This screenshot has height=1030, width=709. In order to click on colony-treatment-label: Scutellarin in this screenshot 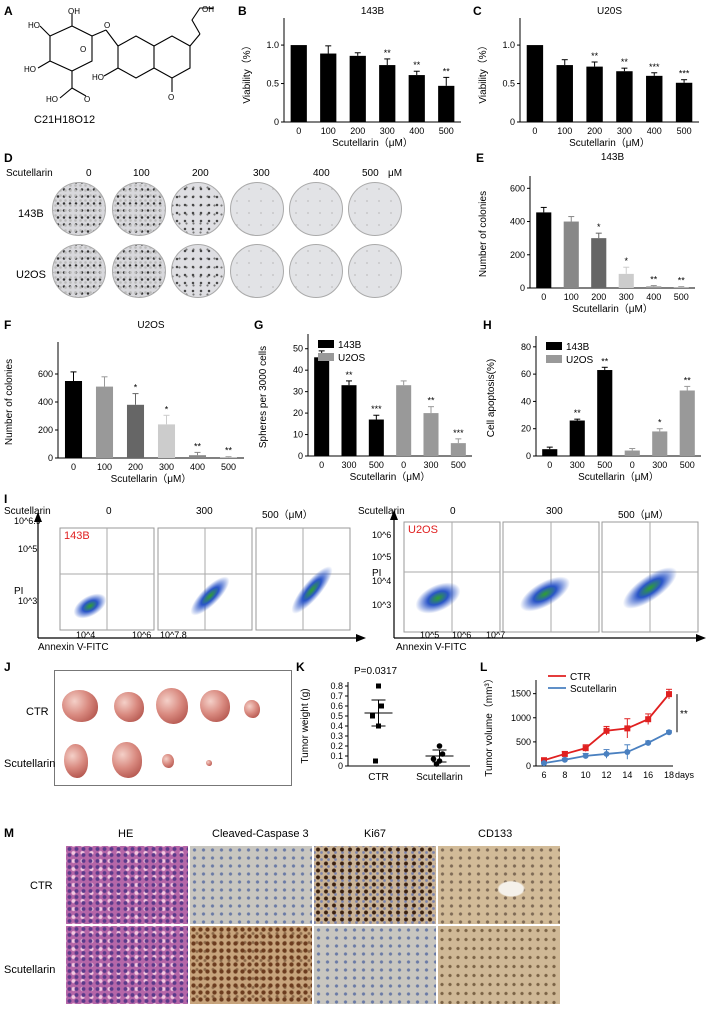, I will do `click(29, 173)`.